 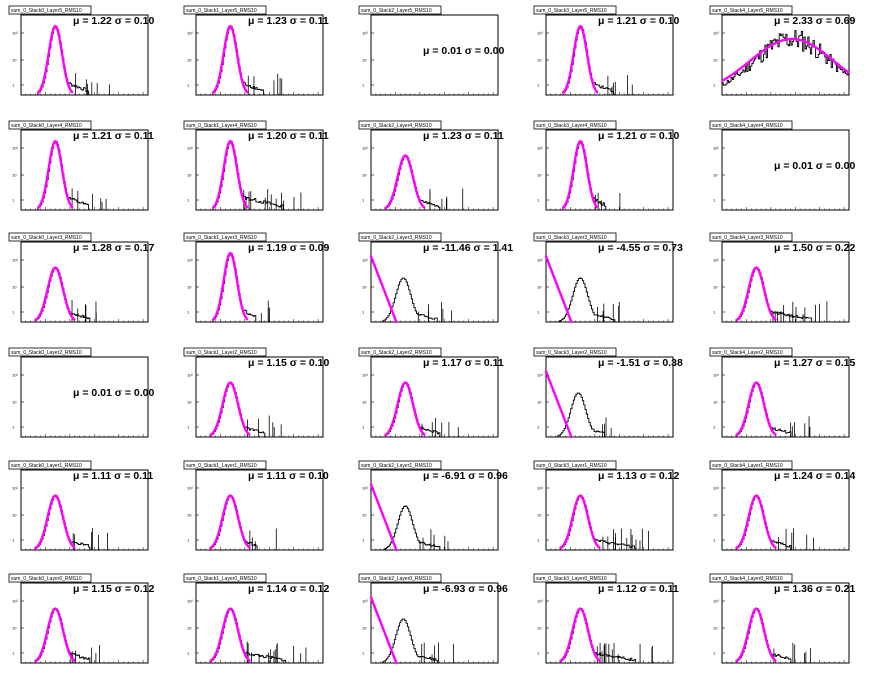 What do you see at coordinates (747, 579) in the screenshot?
I see `histogram-title: sum_0_Stack4_Layer0_RMS10` at bounding box center [747, 579].